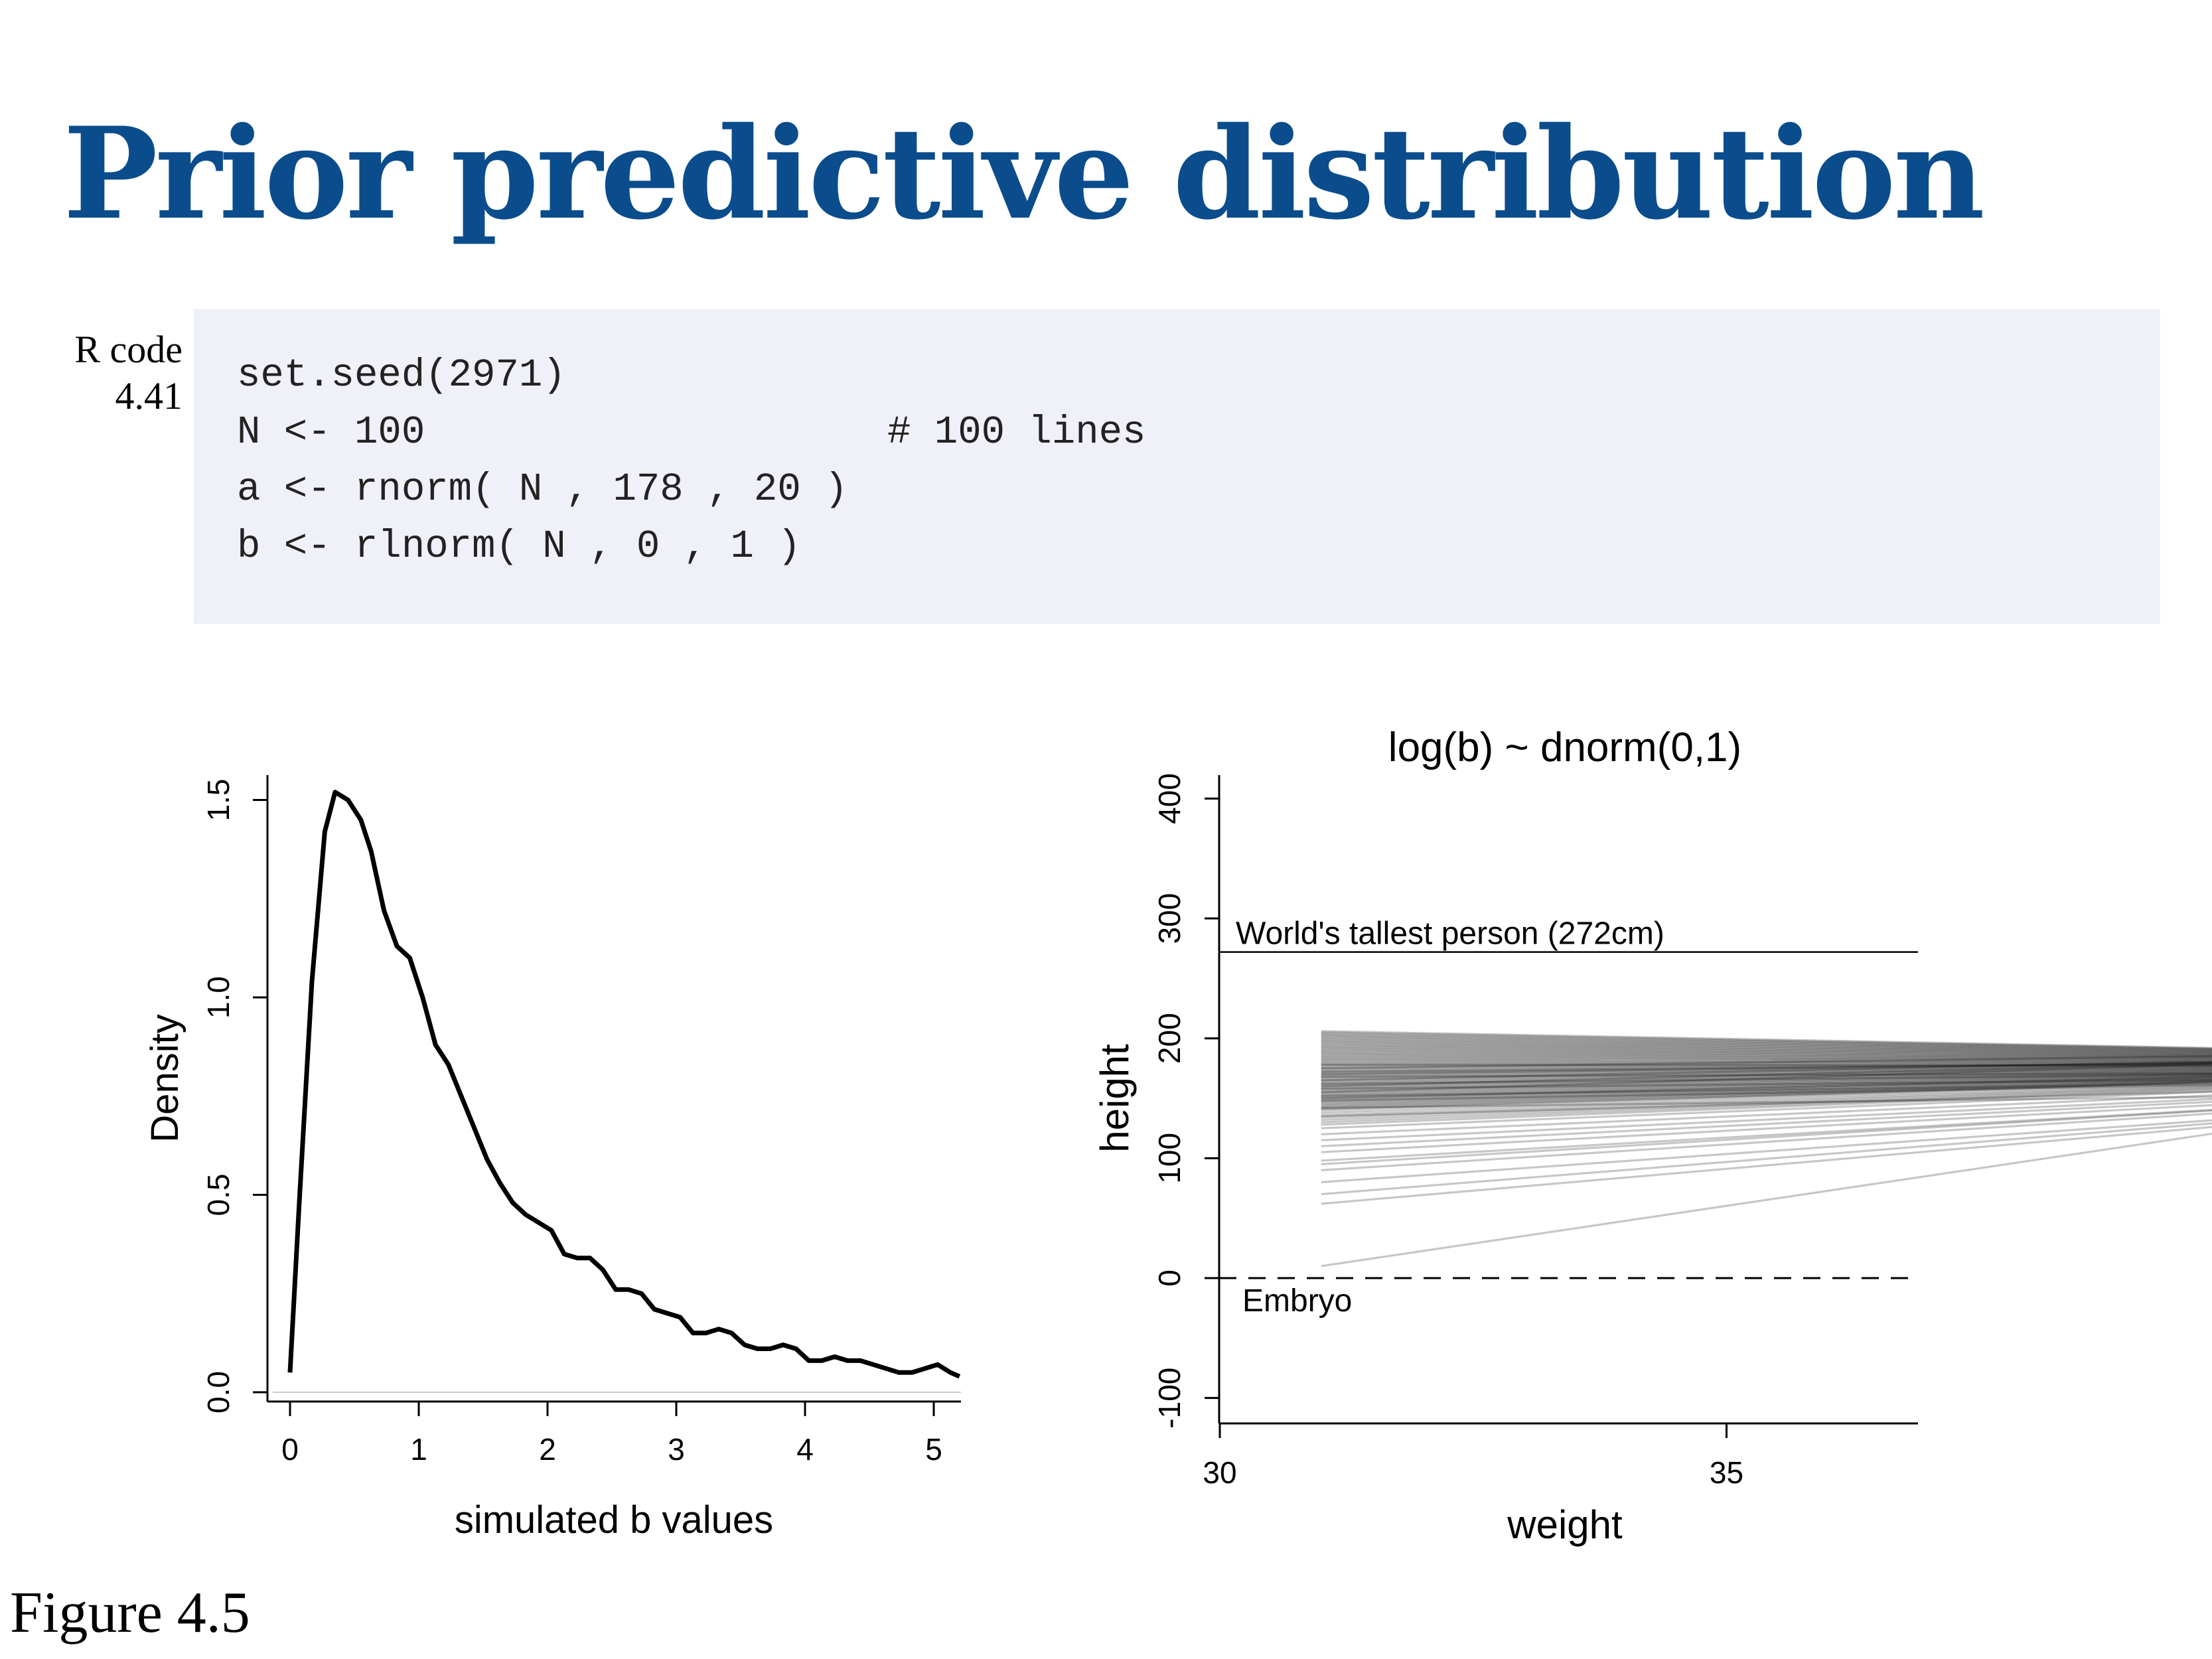 Image resolution: width=2212 pixels, height=1659 pixels. Describe the element at coordinates (219, 800) in the screenshot. I see `y-tick-label: 1.5` at that location.